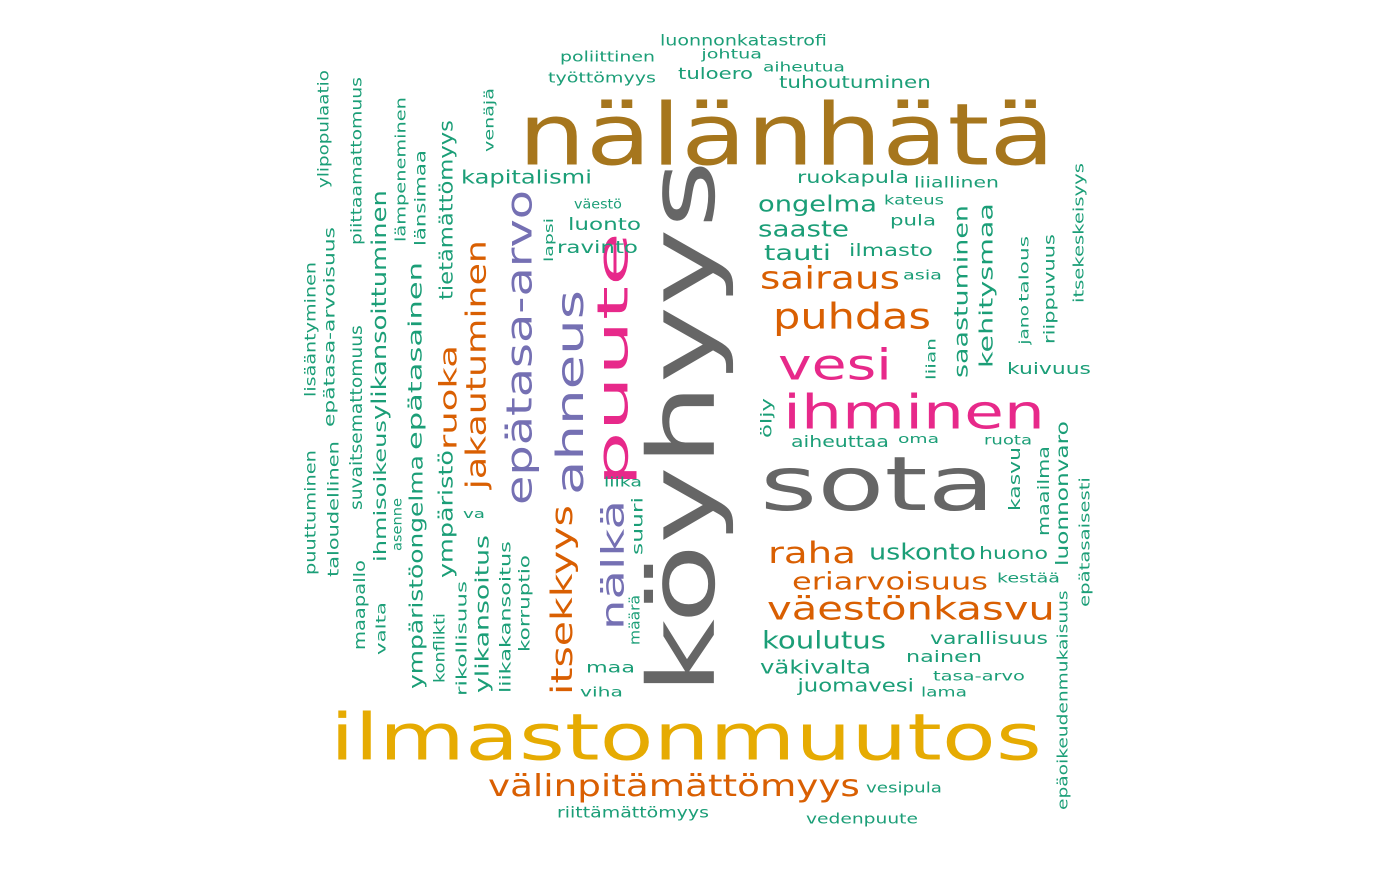  Describe the element at coordinates (416, 572) in the screenshot. I see `word-ymparistoongelma: ympäristöongelma` at that location.